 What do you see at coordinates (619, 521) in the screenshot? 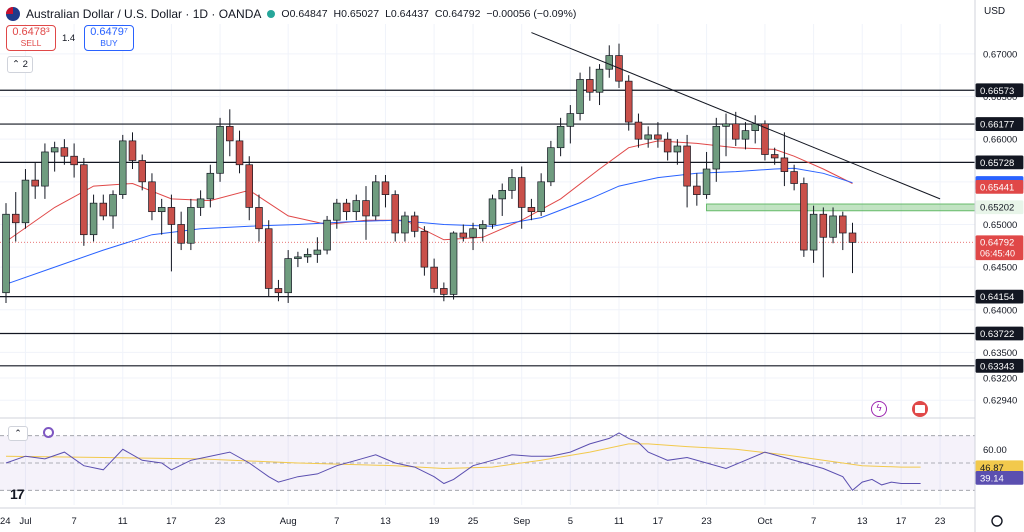
I see `time-tick-label: 11` at bounding box center [619, 521].